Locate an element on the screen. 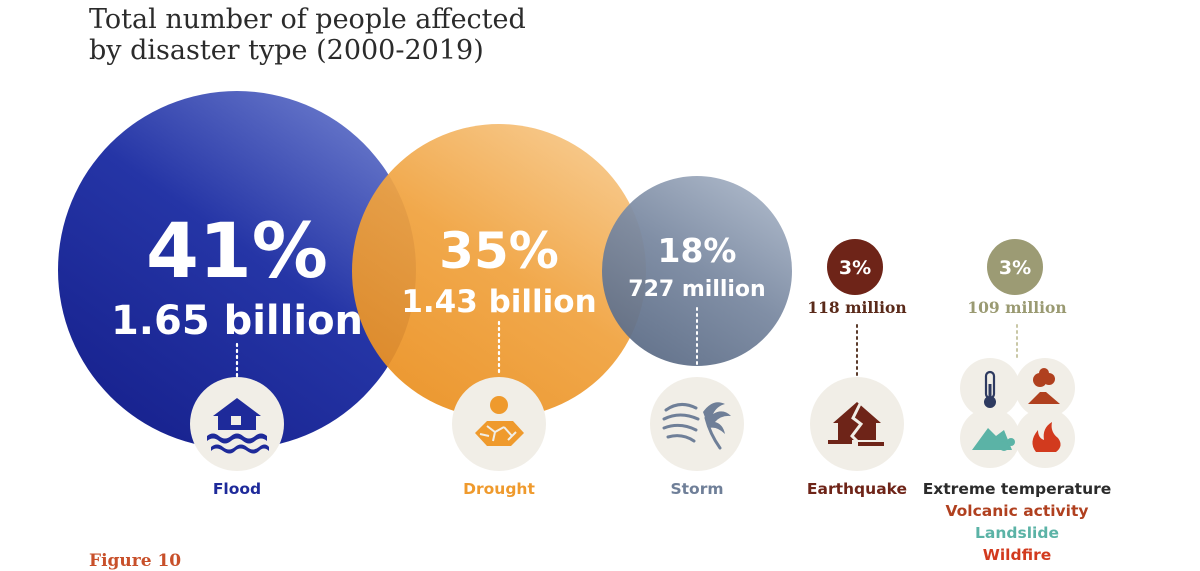 The height and width of the screenshot is (571, 1200). wildfire-icon is located at coordinates (1046, 437).